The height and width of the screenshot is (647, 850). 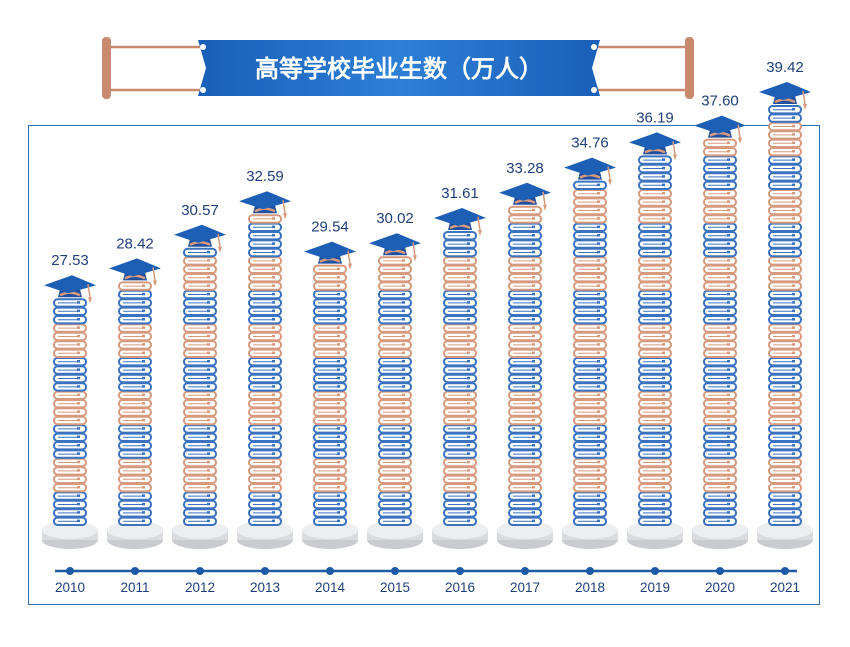 What do you see at coordinates (655, 117) in the screenshot?
I see `value-label: 36.19` at bounding box center [655, 117].